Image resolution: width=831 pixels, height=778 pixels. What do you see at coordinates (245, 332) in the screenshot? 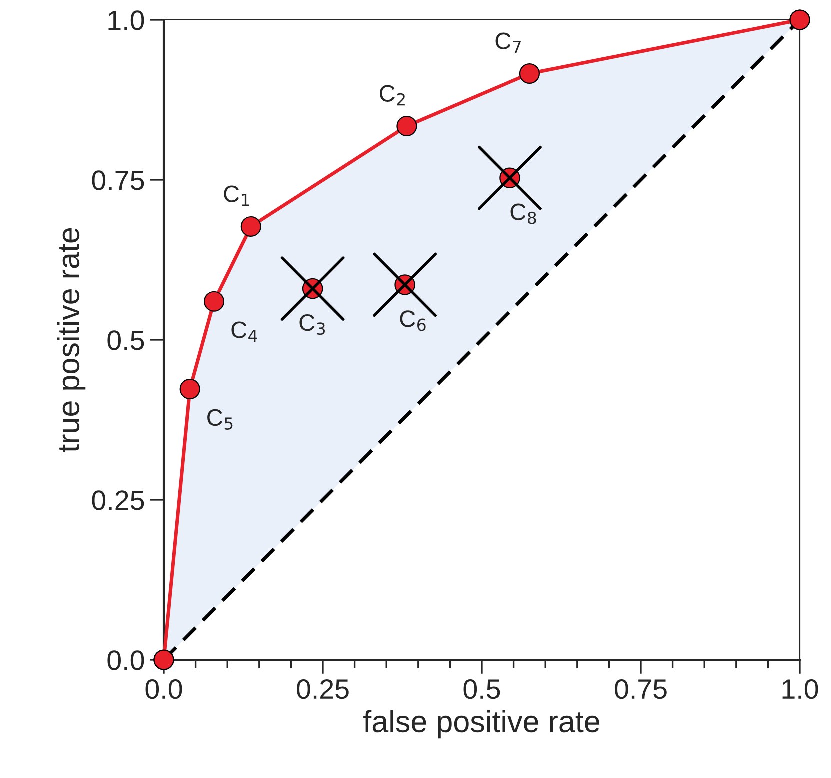
I see `annotation: C$_{4}$` at bounding box center [245, 332].